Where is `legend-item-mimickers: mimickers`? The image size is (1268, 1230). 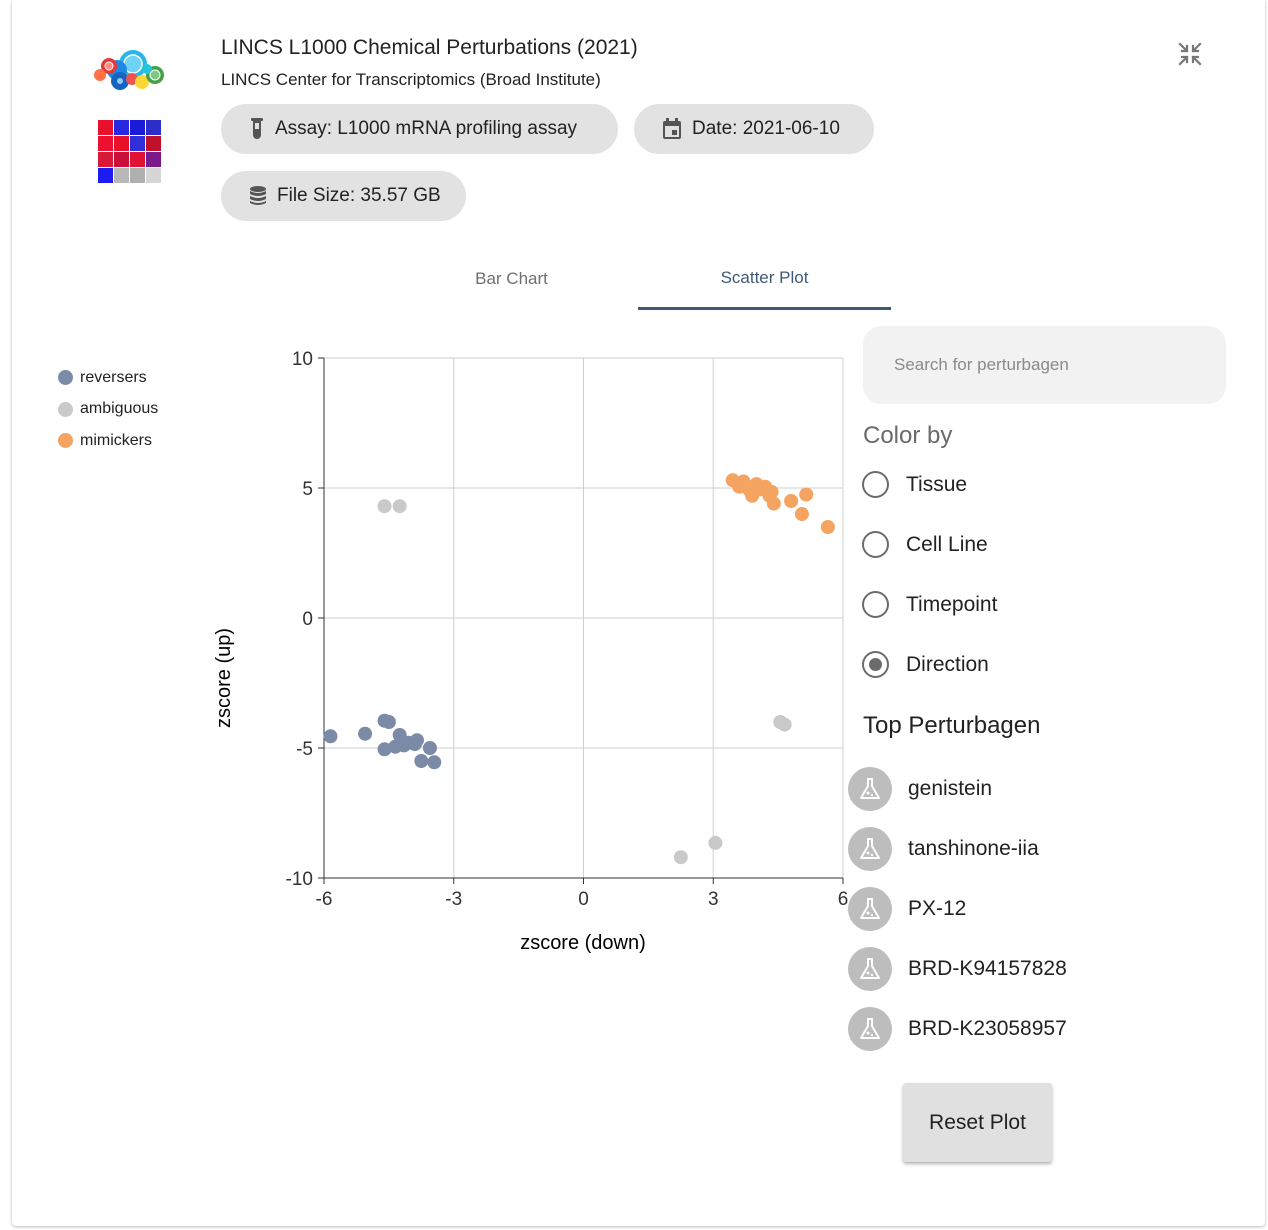 legend-item-mimickers: mimickers is located at coordinates (108, 441).